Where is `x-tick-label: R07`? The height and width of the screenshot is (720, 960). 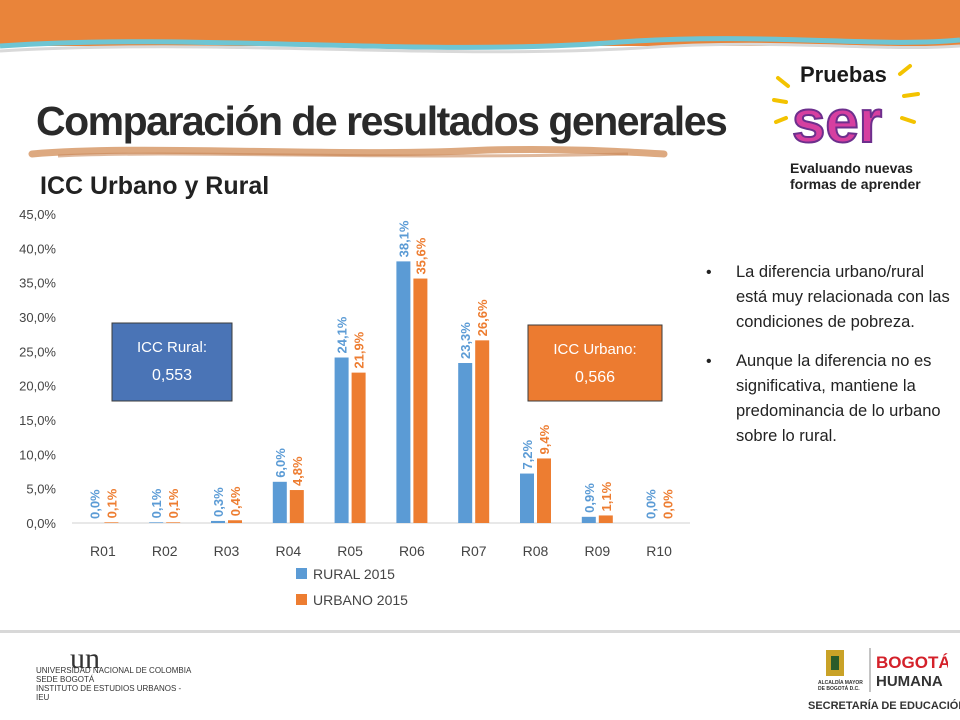
x-tick-label: R07 is located at coordinates (474, 551).